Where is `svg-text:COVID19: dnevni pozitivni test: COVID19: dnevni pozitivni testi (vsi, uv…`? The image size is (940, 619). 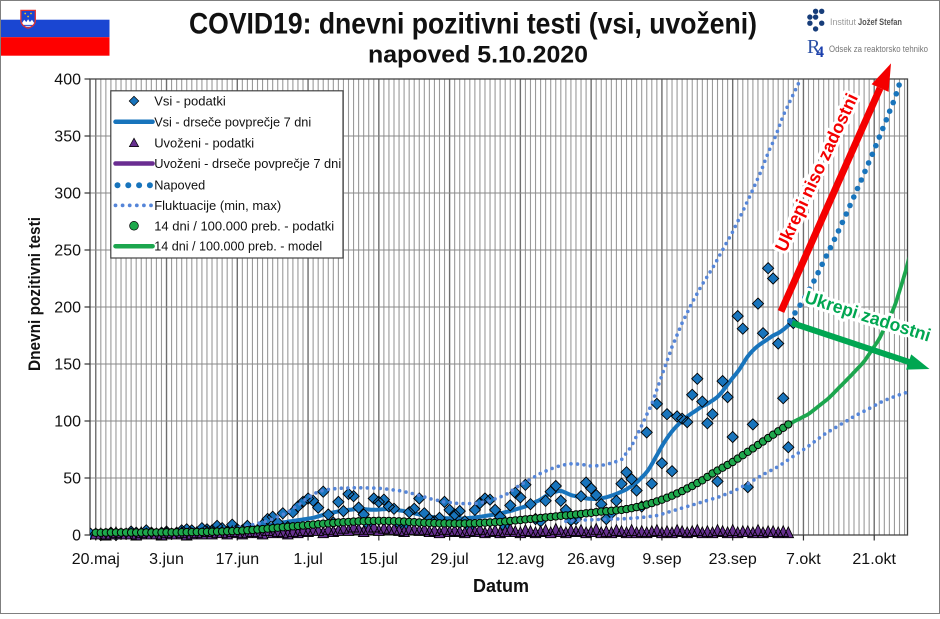
svg-text:COVID19: dnevni pozitivni test: COVID19: dnevni pozitivni testi (vsi, uv… is located at coordinates (473, 24).